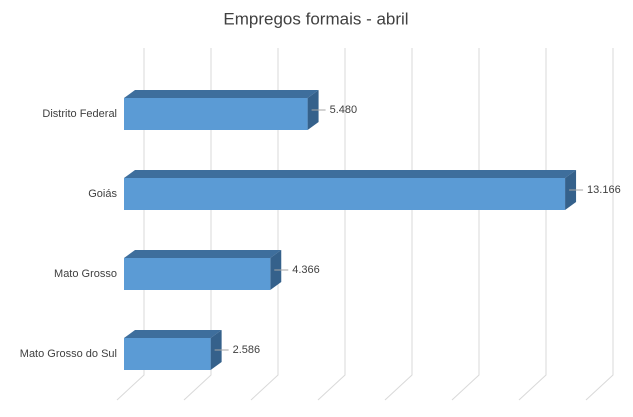 The image size is (633, 417). Describe the element at coordinates (247, 350) in the screenshot. I see `data-label: 2.586` at that location.